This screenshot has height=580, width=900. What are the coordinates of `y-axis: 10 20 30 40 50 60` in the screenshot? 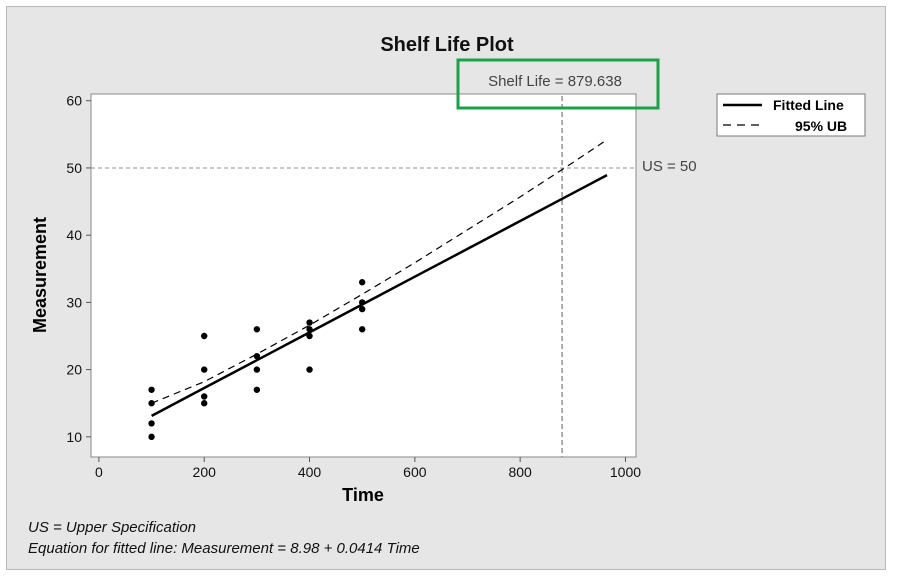 It's located at (78, 269).